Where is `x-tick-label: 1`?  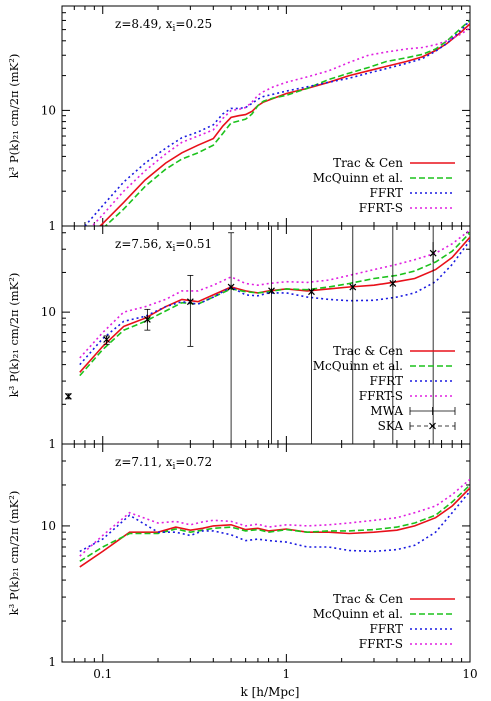 x-tick-label: 1 is located at coordinates (287, 674).